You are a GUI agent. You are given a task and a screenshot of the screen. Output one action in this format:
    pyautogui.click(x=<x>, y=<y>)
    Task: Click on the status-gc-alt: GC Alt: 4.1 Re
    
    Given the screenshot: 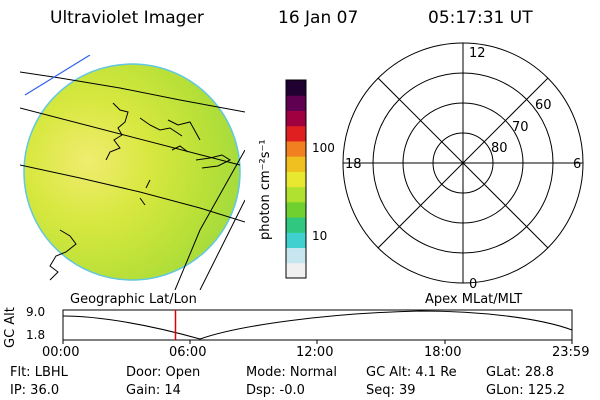 What is the action you would take?
    pyautogui.click(x=411, y=372)
    